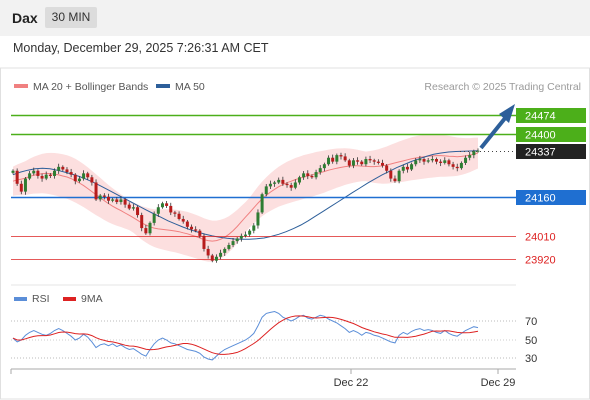 The width and height of the screenshot is (590, 400). What do you see at coordinates (540, 136) in the screenshot?
I see `level-label-24400: 24400` at bounding box center [540, 136].